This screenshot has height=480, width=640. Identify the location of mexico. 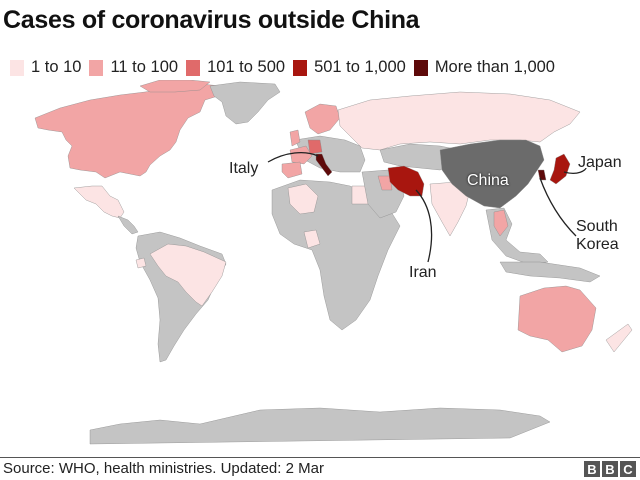
(99, 202).